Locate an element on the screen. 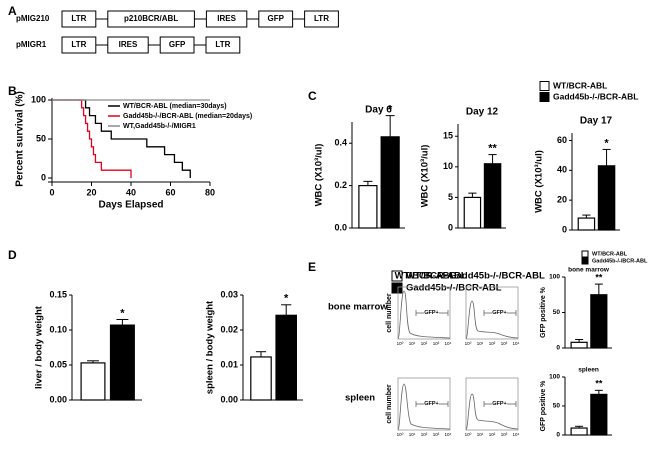 The width and height of the screenshot is (650, 449). panel-label: B is located at coordinates (12, 91).